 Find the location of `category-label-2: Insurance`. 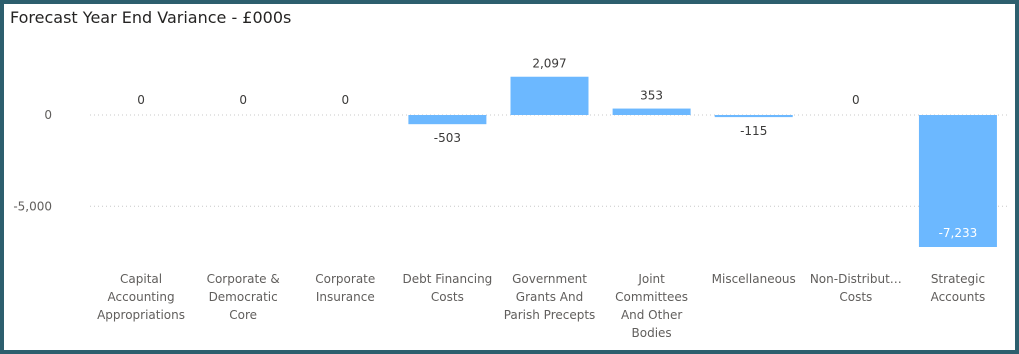

category-label-2: Insurance is located at coordinates (345, 297).